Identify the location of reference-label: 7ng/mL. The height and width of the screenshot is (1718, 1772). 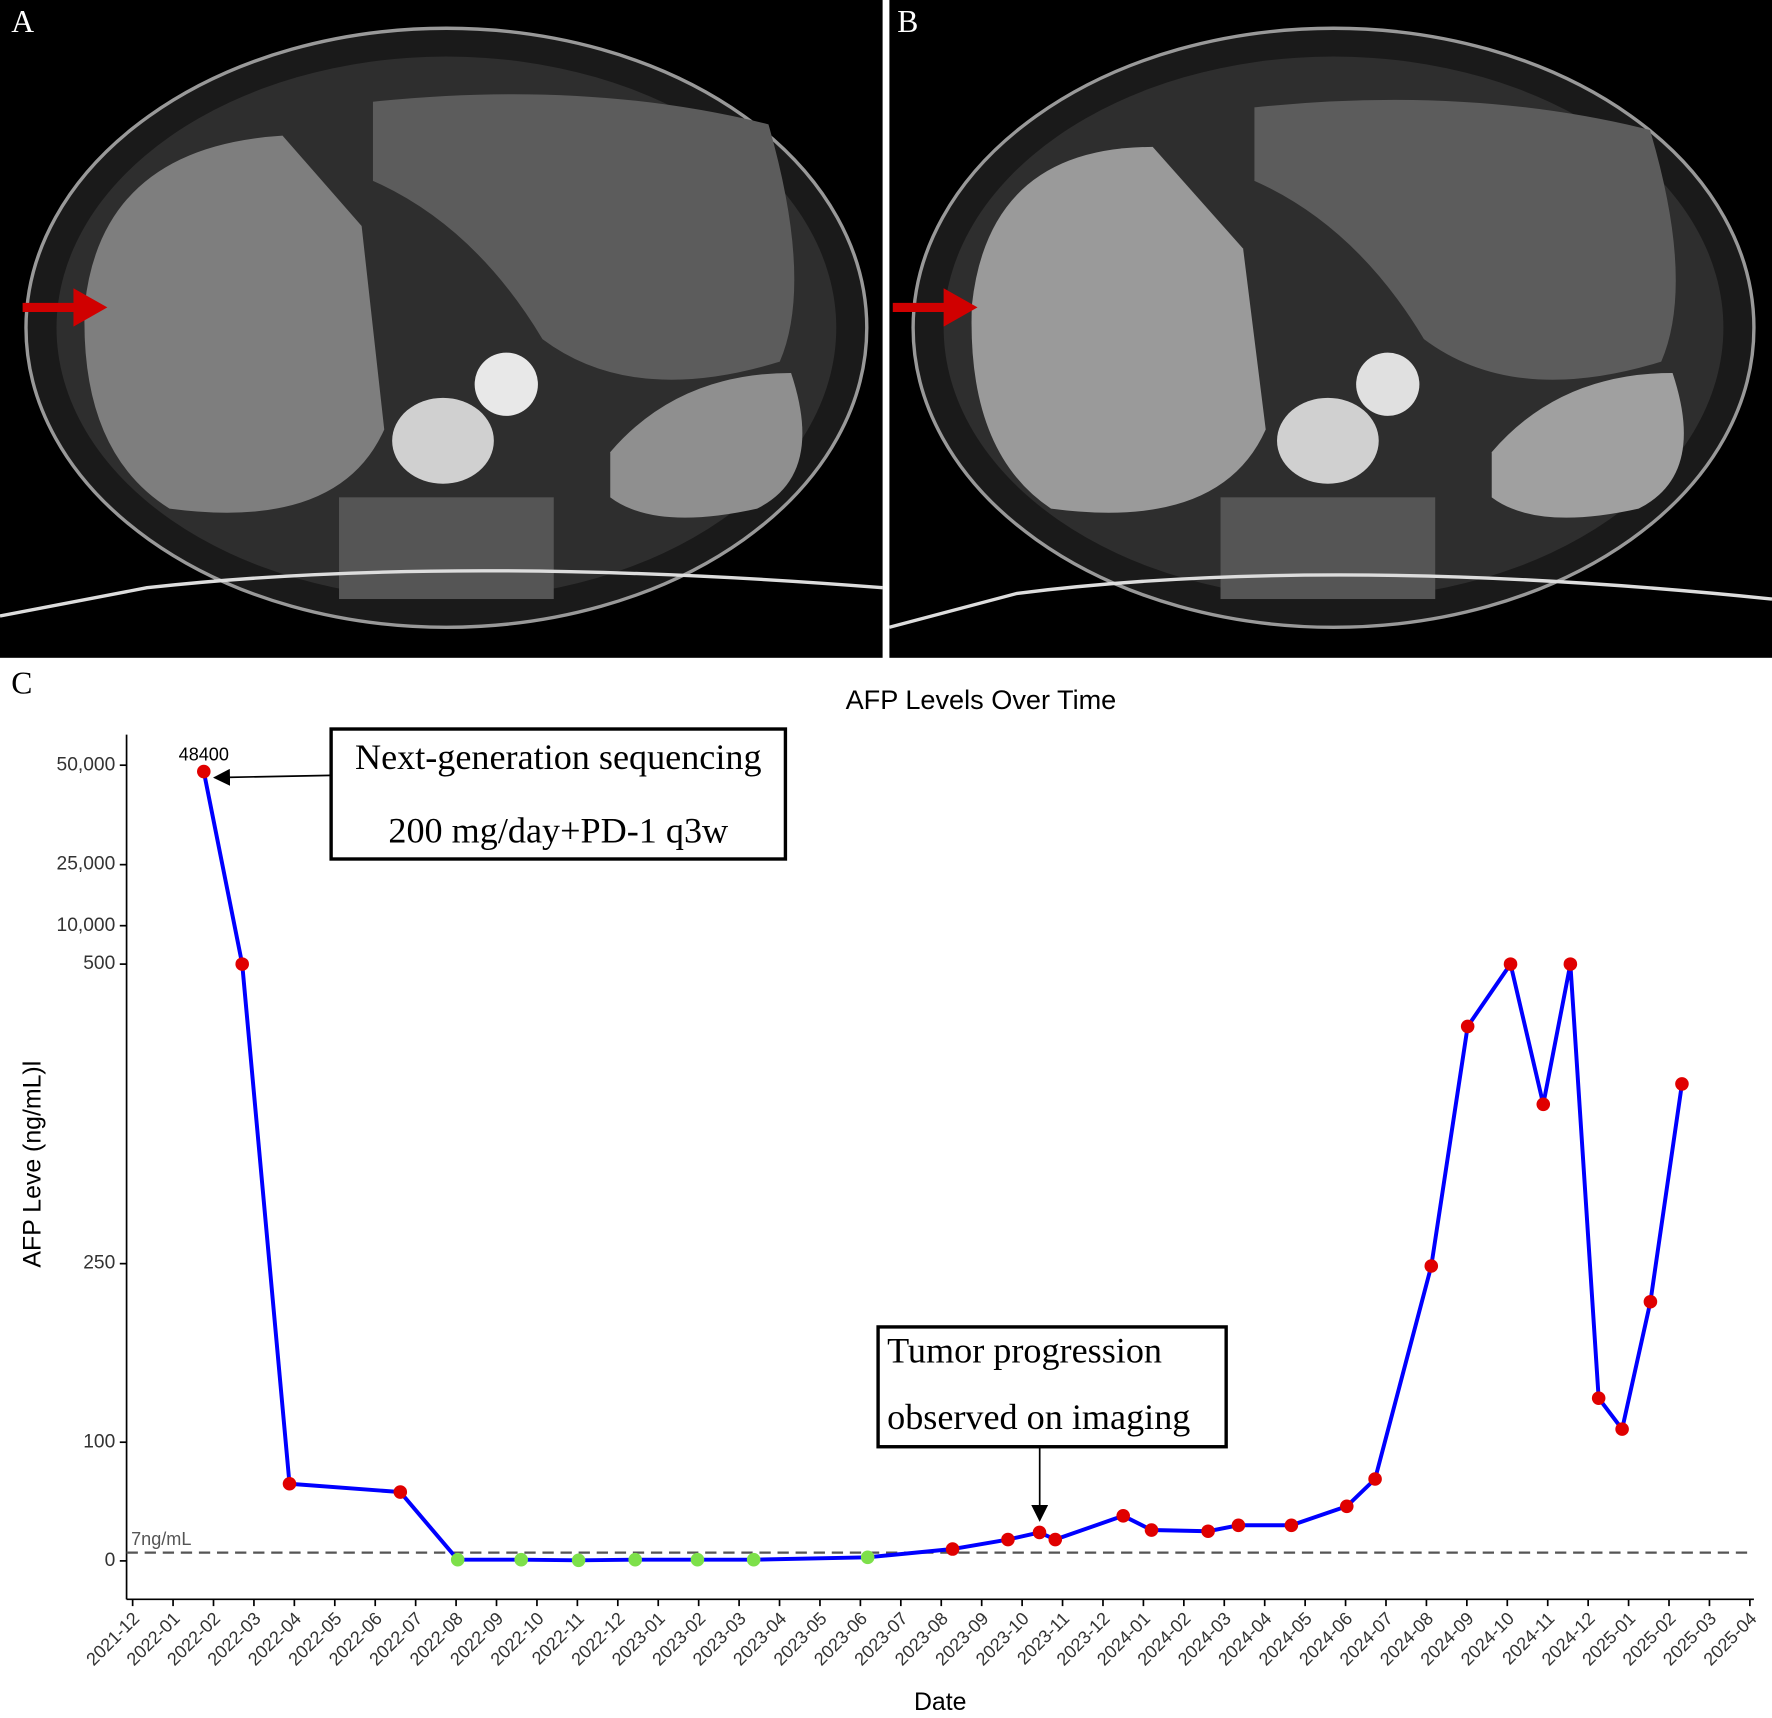
(161, 1539).